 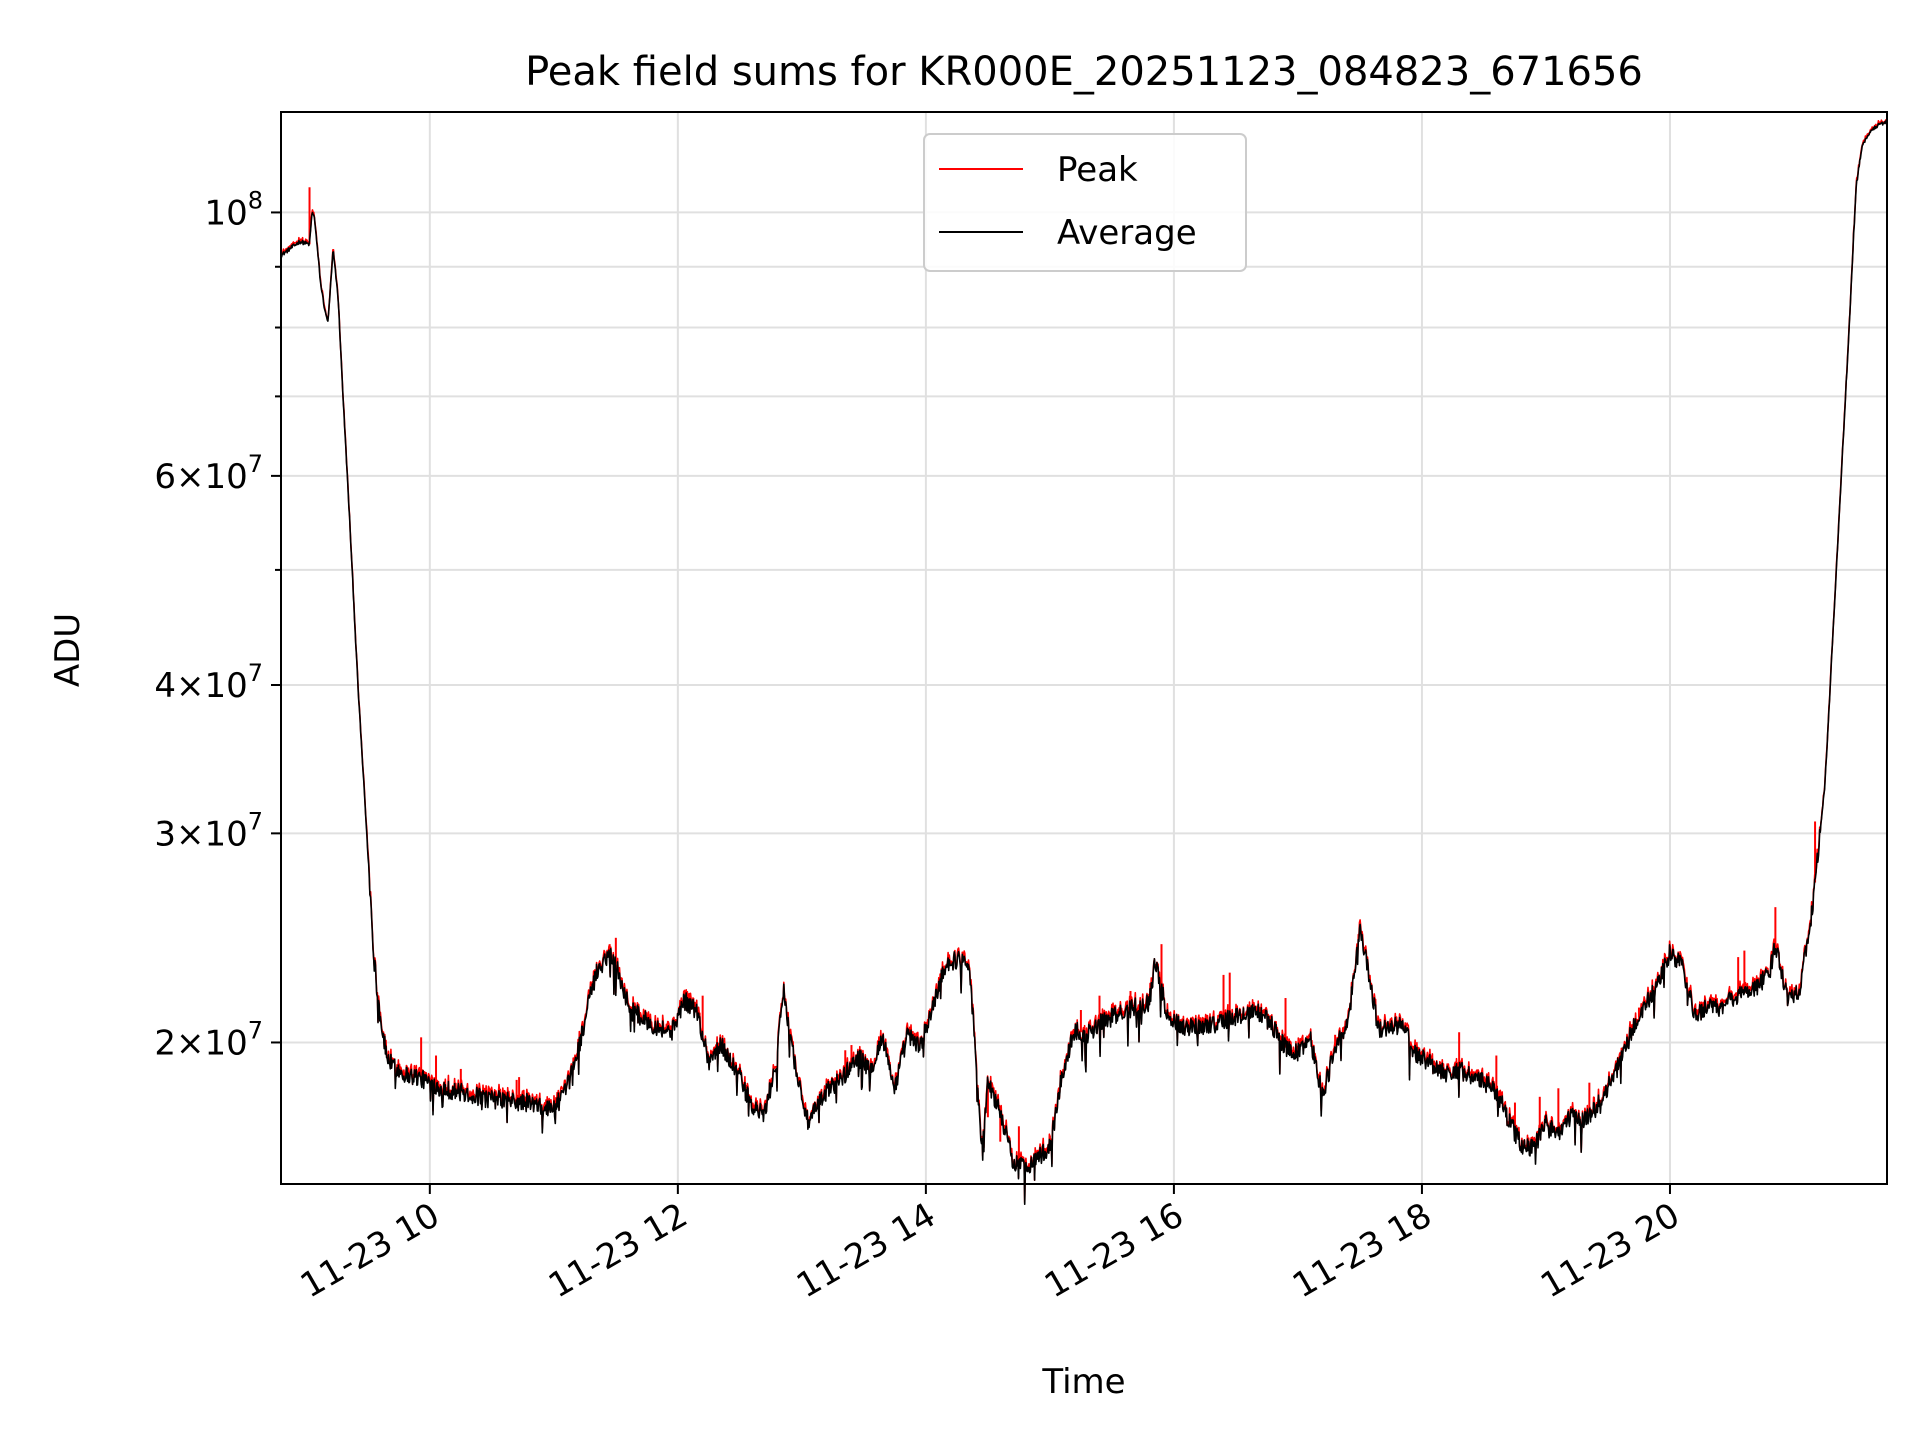 I want to click on y-tick-label: 4×107, so click(x=208, y=682).